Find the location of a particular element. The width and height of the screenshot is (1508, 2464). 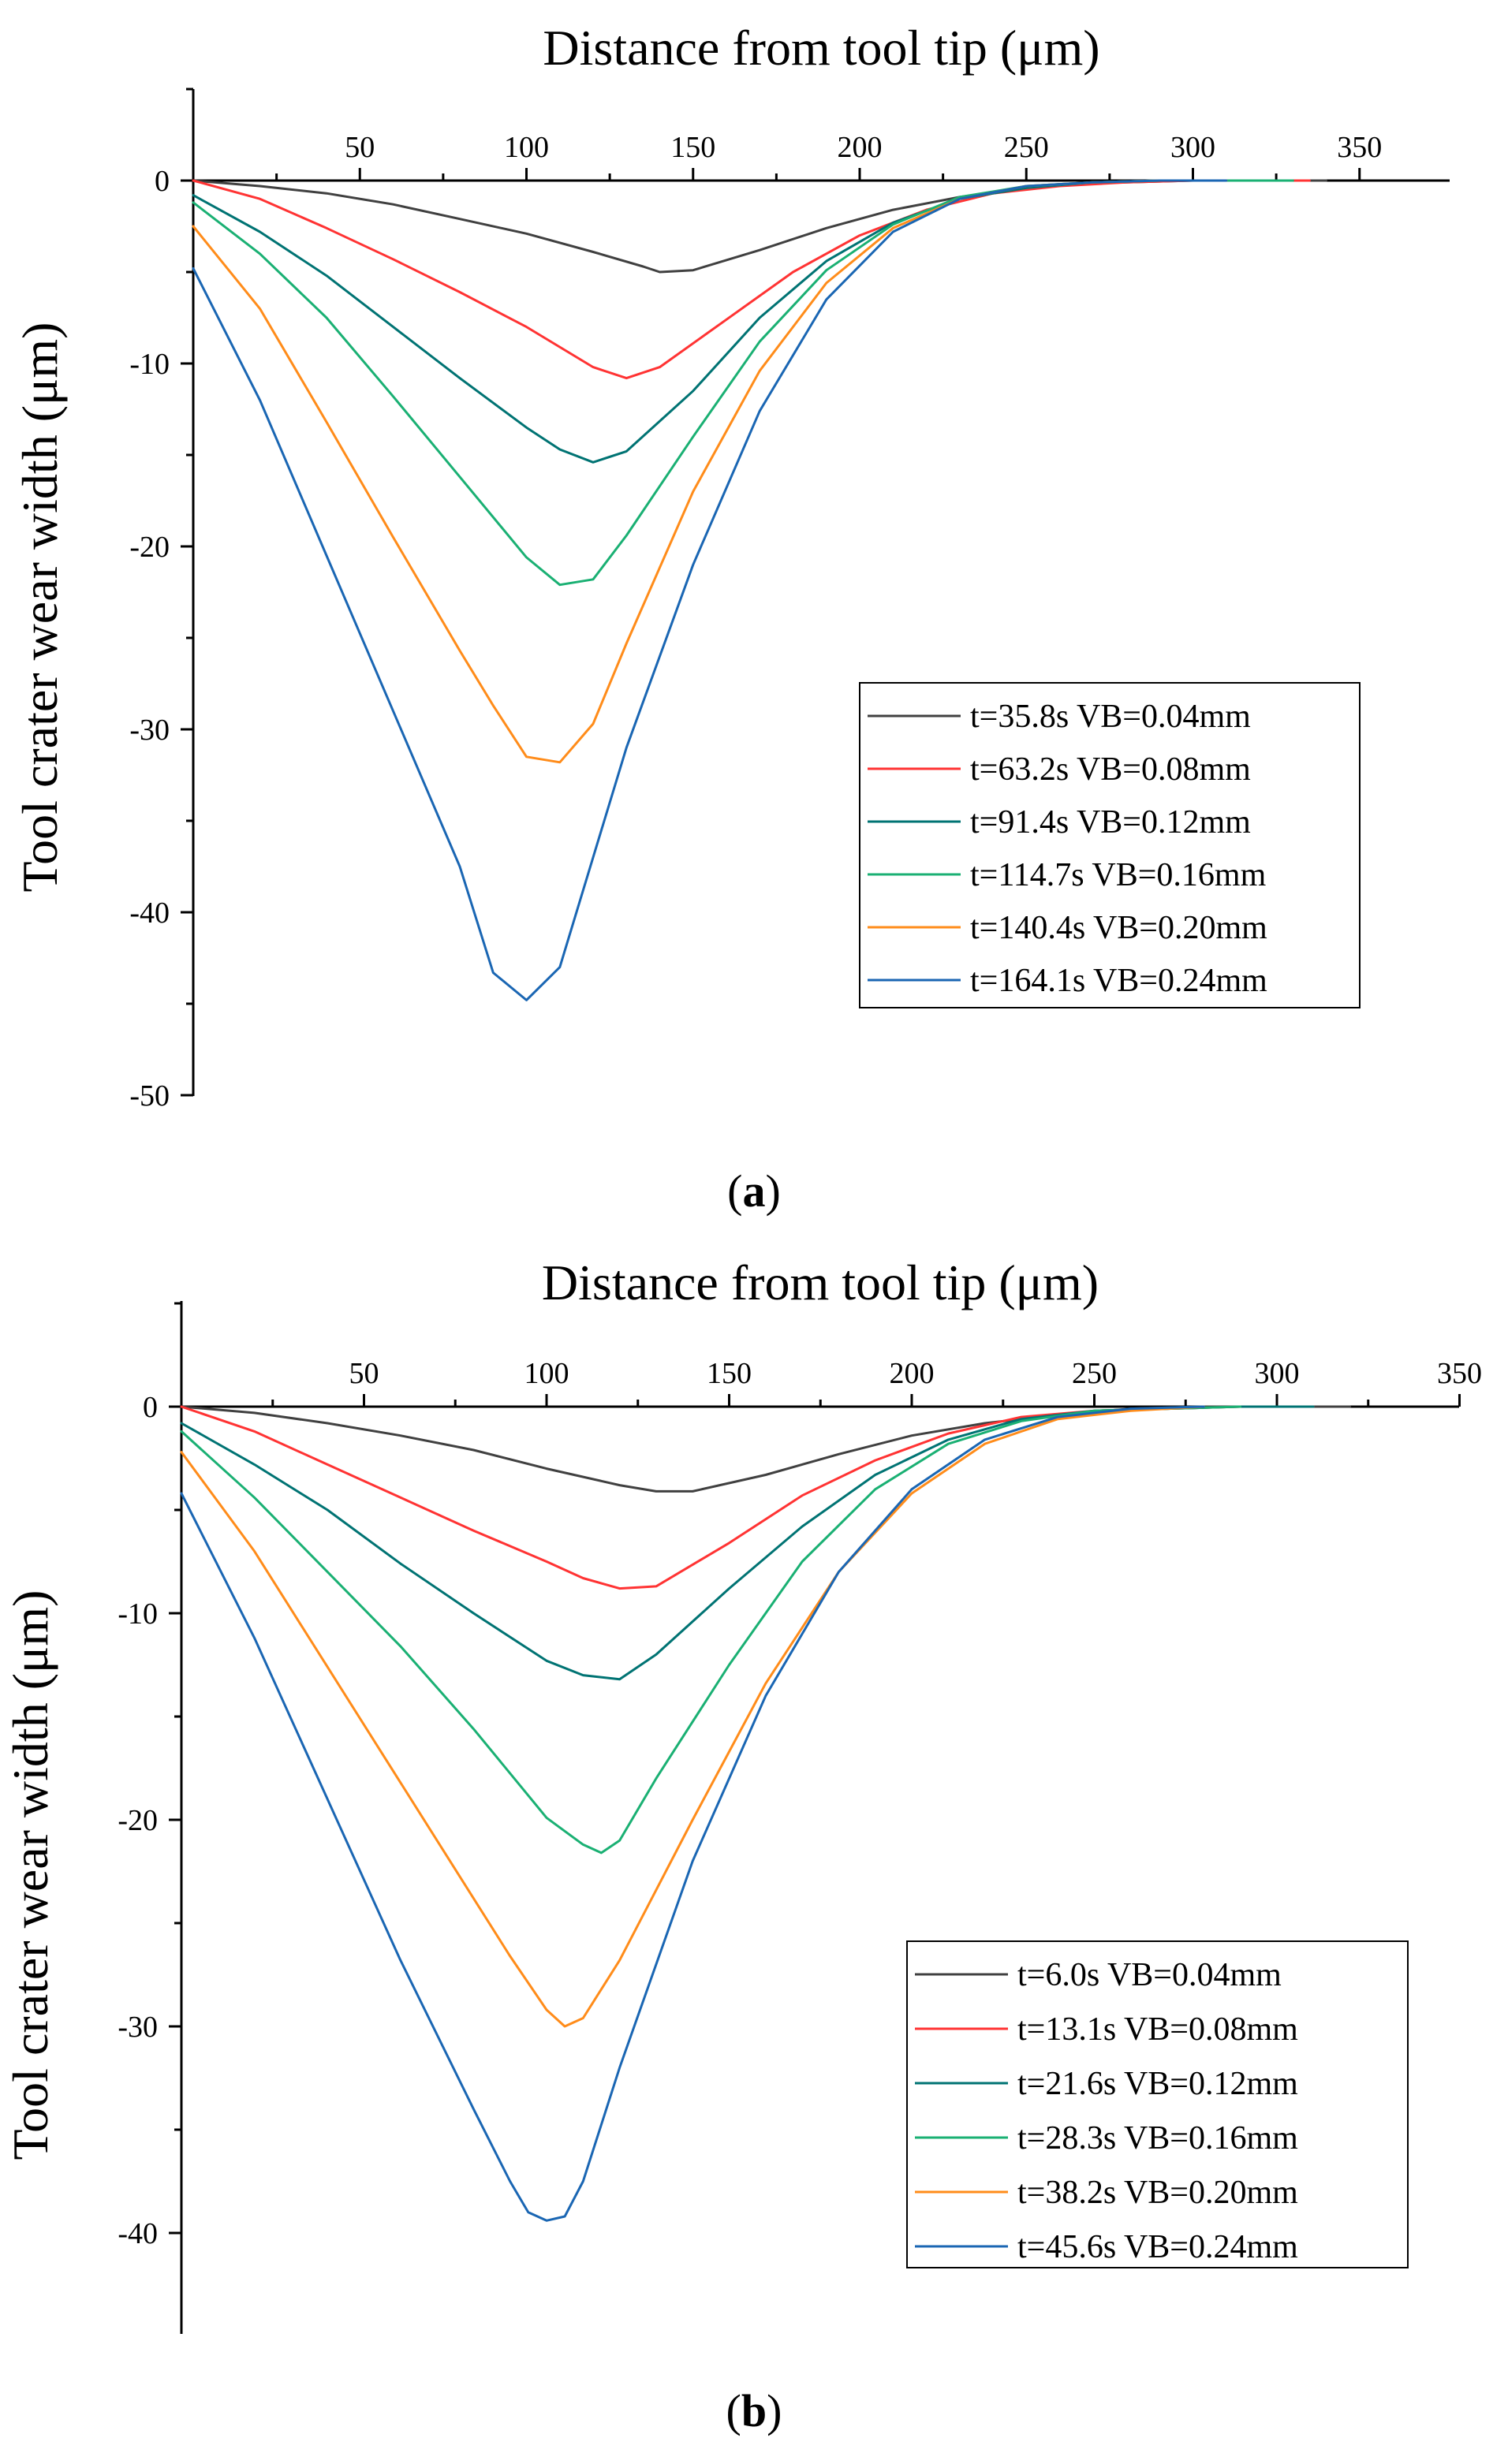

panel-label: (b) is located at coordinates (754, 2411).